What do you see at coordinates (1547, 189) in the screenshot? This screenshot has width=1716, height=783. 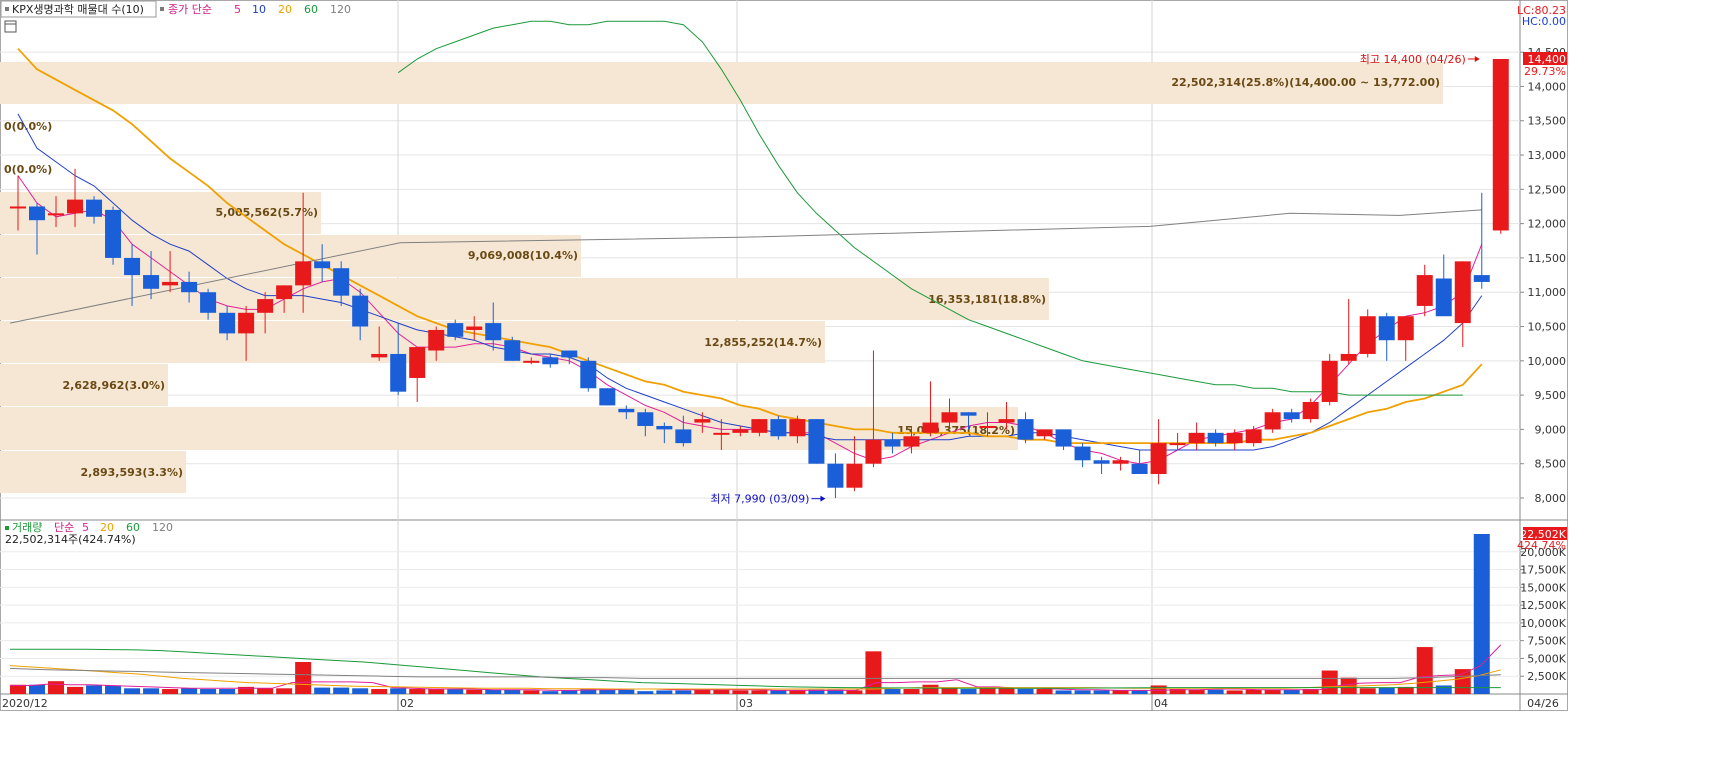 I see `price-tick-label: 12,500` at bounding box center [1547, 189].